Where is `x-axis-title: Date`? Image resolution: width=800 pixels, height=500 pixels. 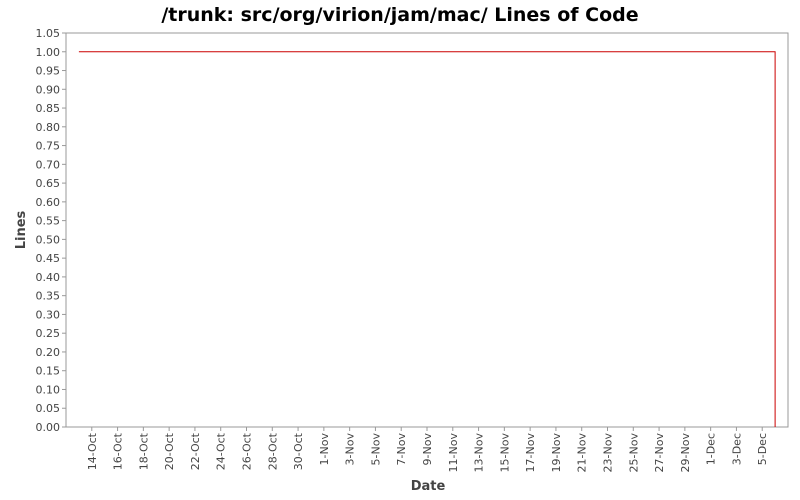 x-axis-title: Date is located at coordinates (428, 486).